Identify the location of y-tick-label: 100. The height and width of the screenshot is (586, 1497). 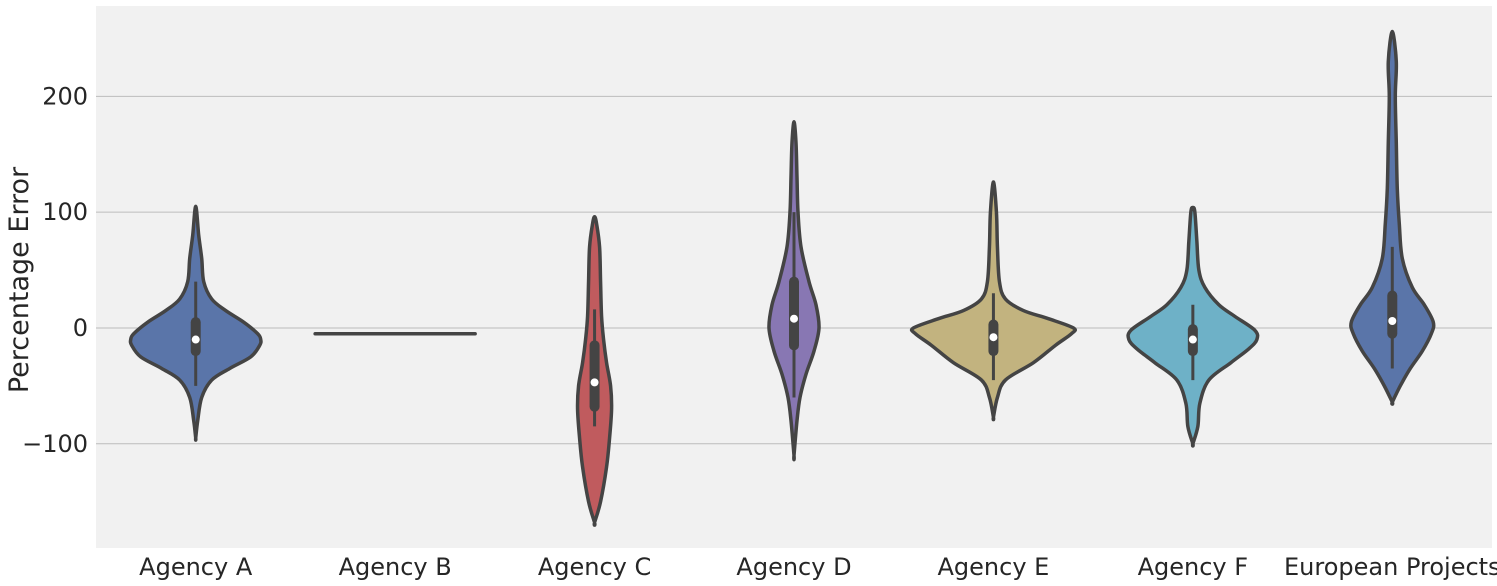
(65, 212).